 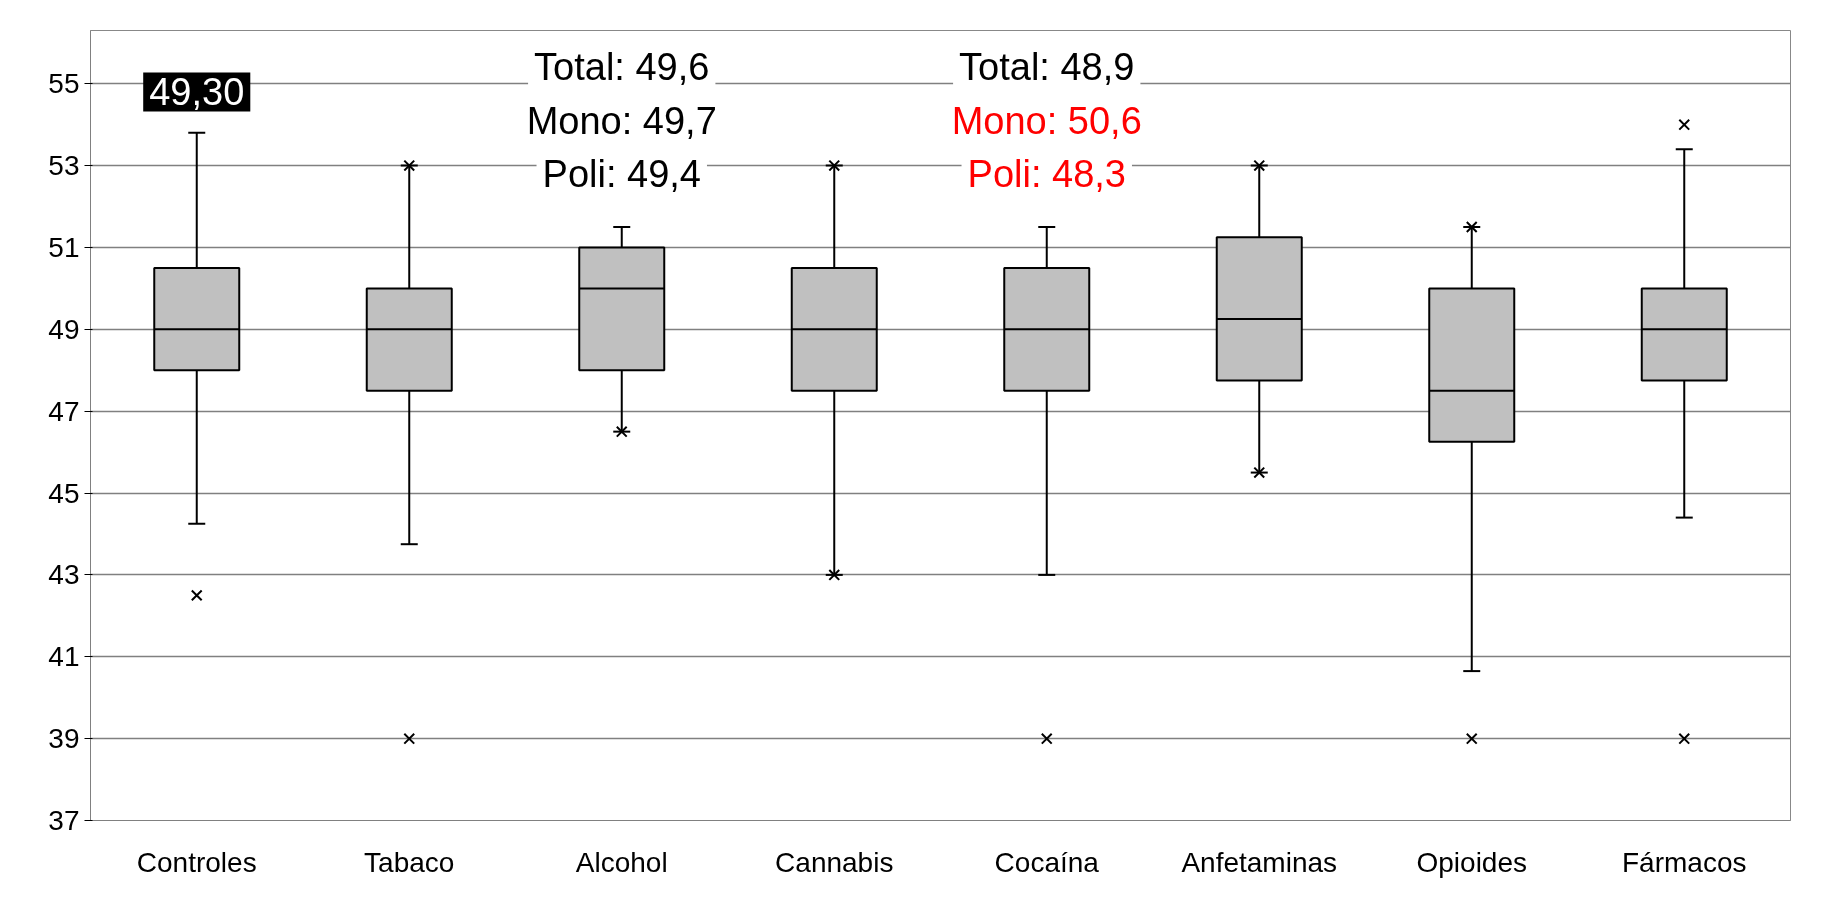 I want to click on y-tick-label: 45, so click(x=64, y=493).